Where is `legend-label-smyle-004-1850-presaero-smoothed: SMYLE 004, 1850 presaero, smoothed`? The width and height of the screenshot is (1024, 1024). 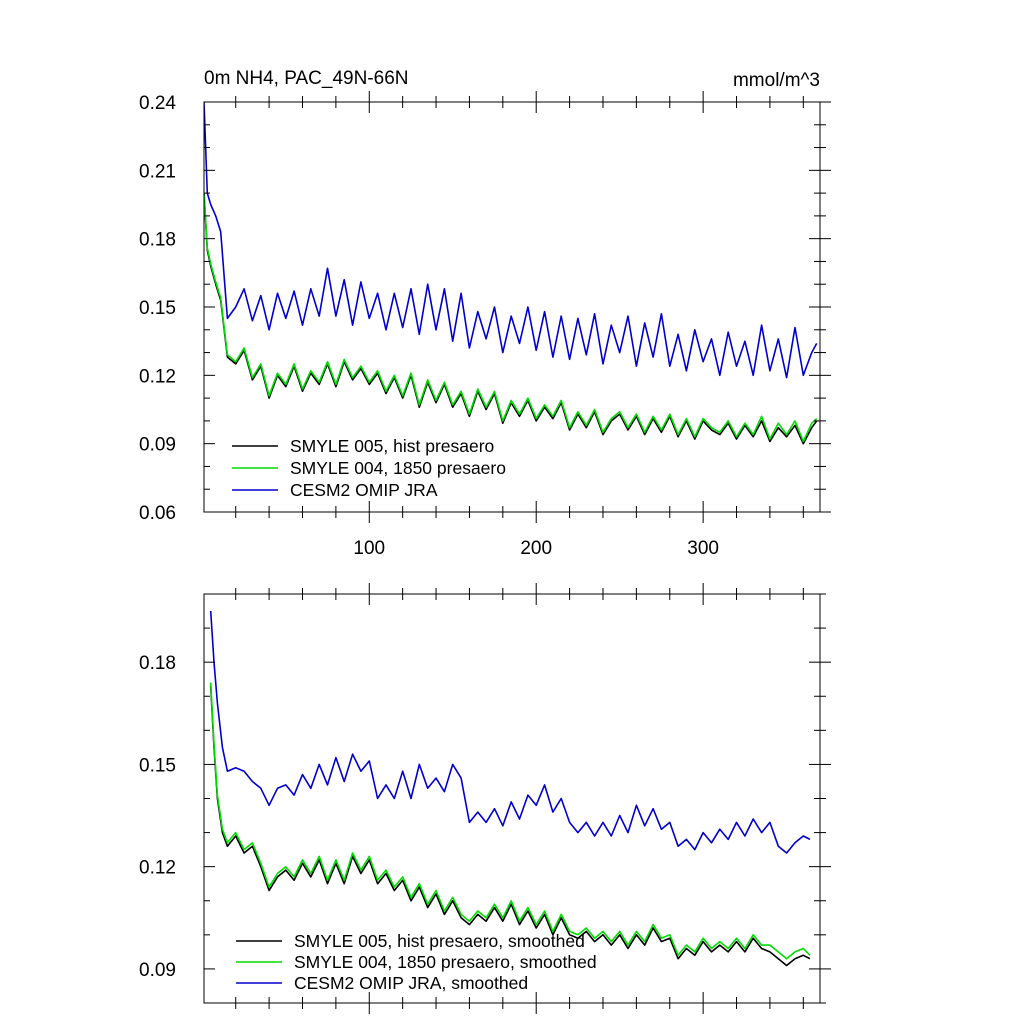 legend-label-smyle-004-1850-presaero-smoothed: SMYLE 004, 1850 presaero, smoothed is located at coordinates (445, 962).